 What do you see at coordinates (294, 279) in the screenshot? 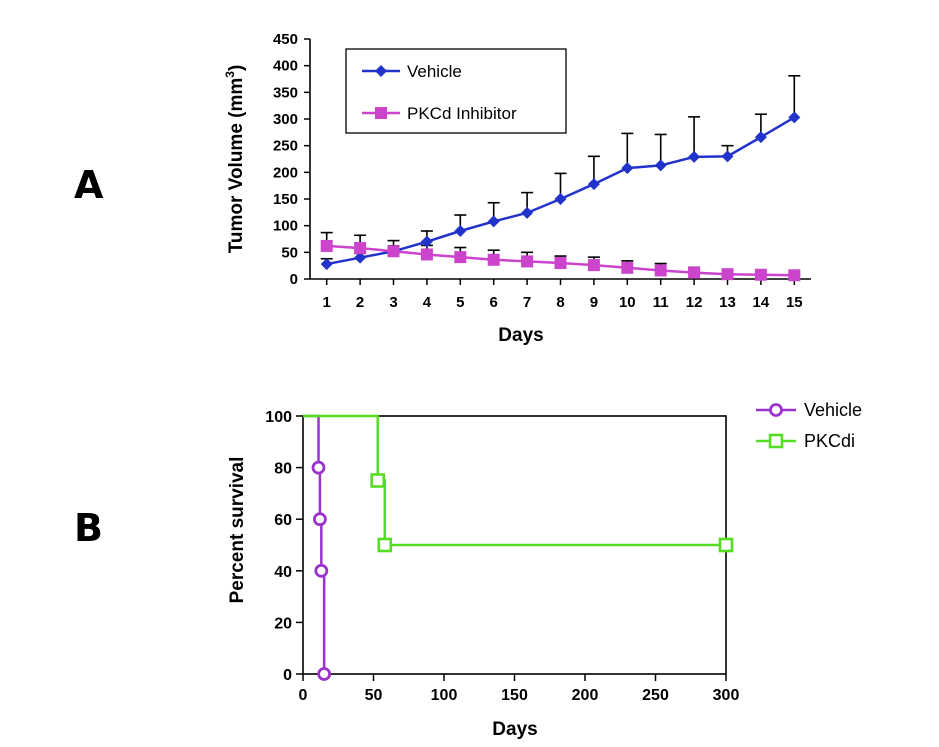
I see `chart-a-y-tick-label: 0` at bounding box center [294, 279].